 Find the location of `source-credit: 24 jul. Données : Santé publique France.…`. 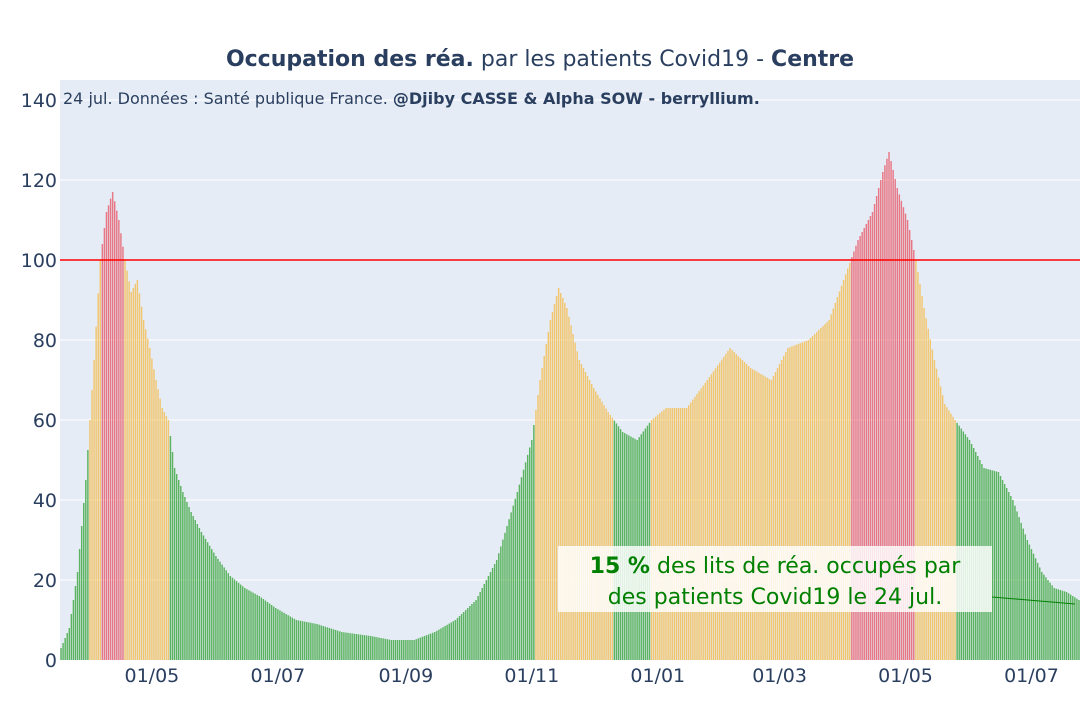

source-credit: 24 jul. Données : Santé publique France.… is located at coordinates (411, 98).